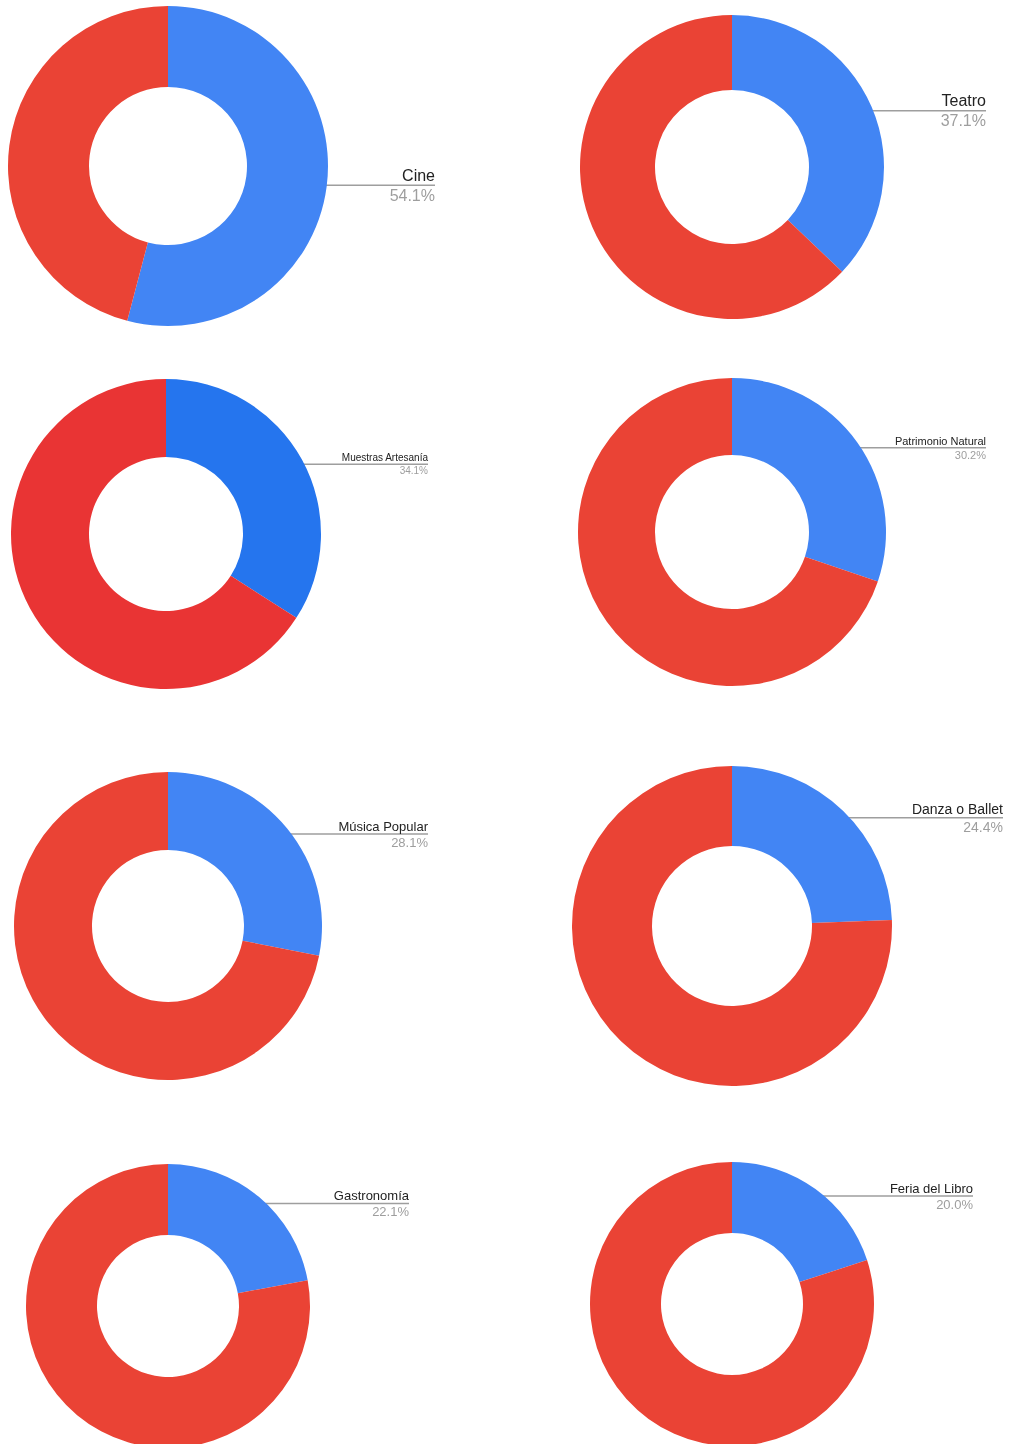  I want to click on data-label: 30.2%, so click(970, 454).